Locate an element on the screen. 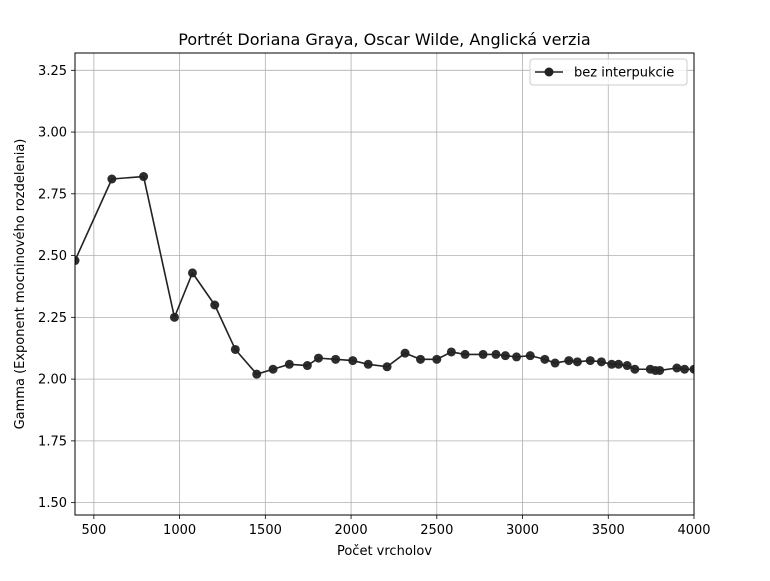 Image resolution: width=770 pixels, height=581 pixels. y-tick-label: 1.50 is located at coordinates (52, 503).